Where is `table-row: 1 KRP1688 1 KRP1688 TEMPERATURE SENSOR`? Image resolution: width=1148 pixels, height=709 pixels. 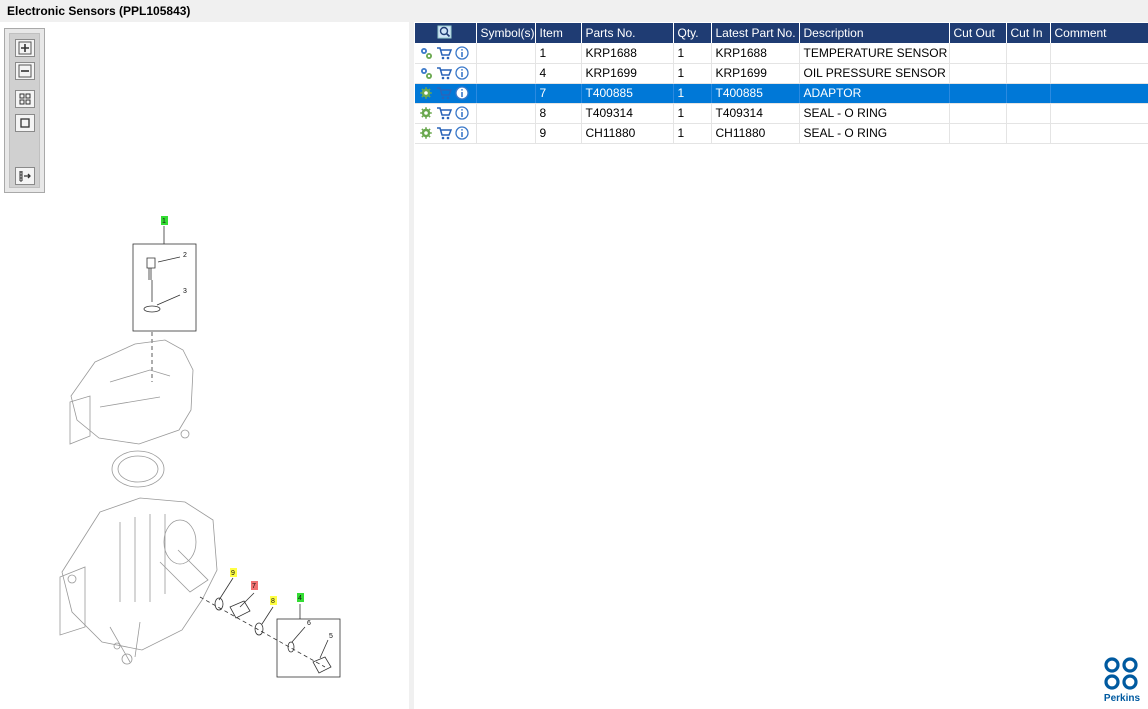 table-row: 1 KRP1688 1 KRP1688 TEMPERATURE SENSOR is located at coordinates (781, 53).